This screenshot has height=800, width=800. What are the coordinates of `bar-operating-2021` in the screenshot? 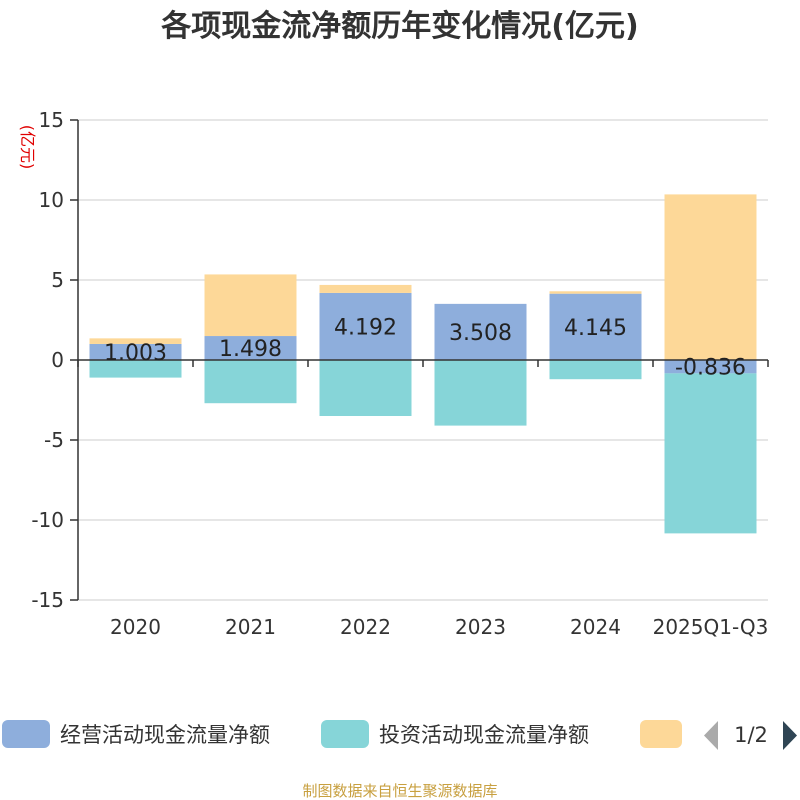 It's located at (250, 348).